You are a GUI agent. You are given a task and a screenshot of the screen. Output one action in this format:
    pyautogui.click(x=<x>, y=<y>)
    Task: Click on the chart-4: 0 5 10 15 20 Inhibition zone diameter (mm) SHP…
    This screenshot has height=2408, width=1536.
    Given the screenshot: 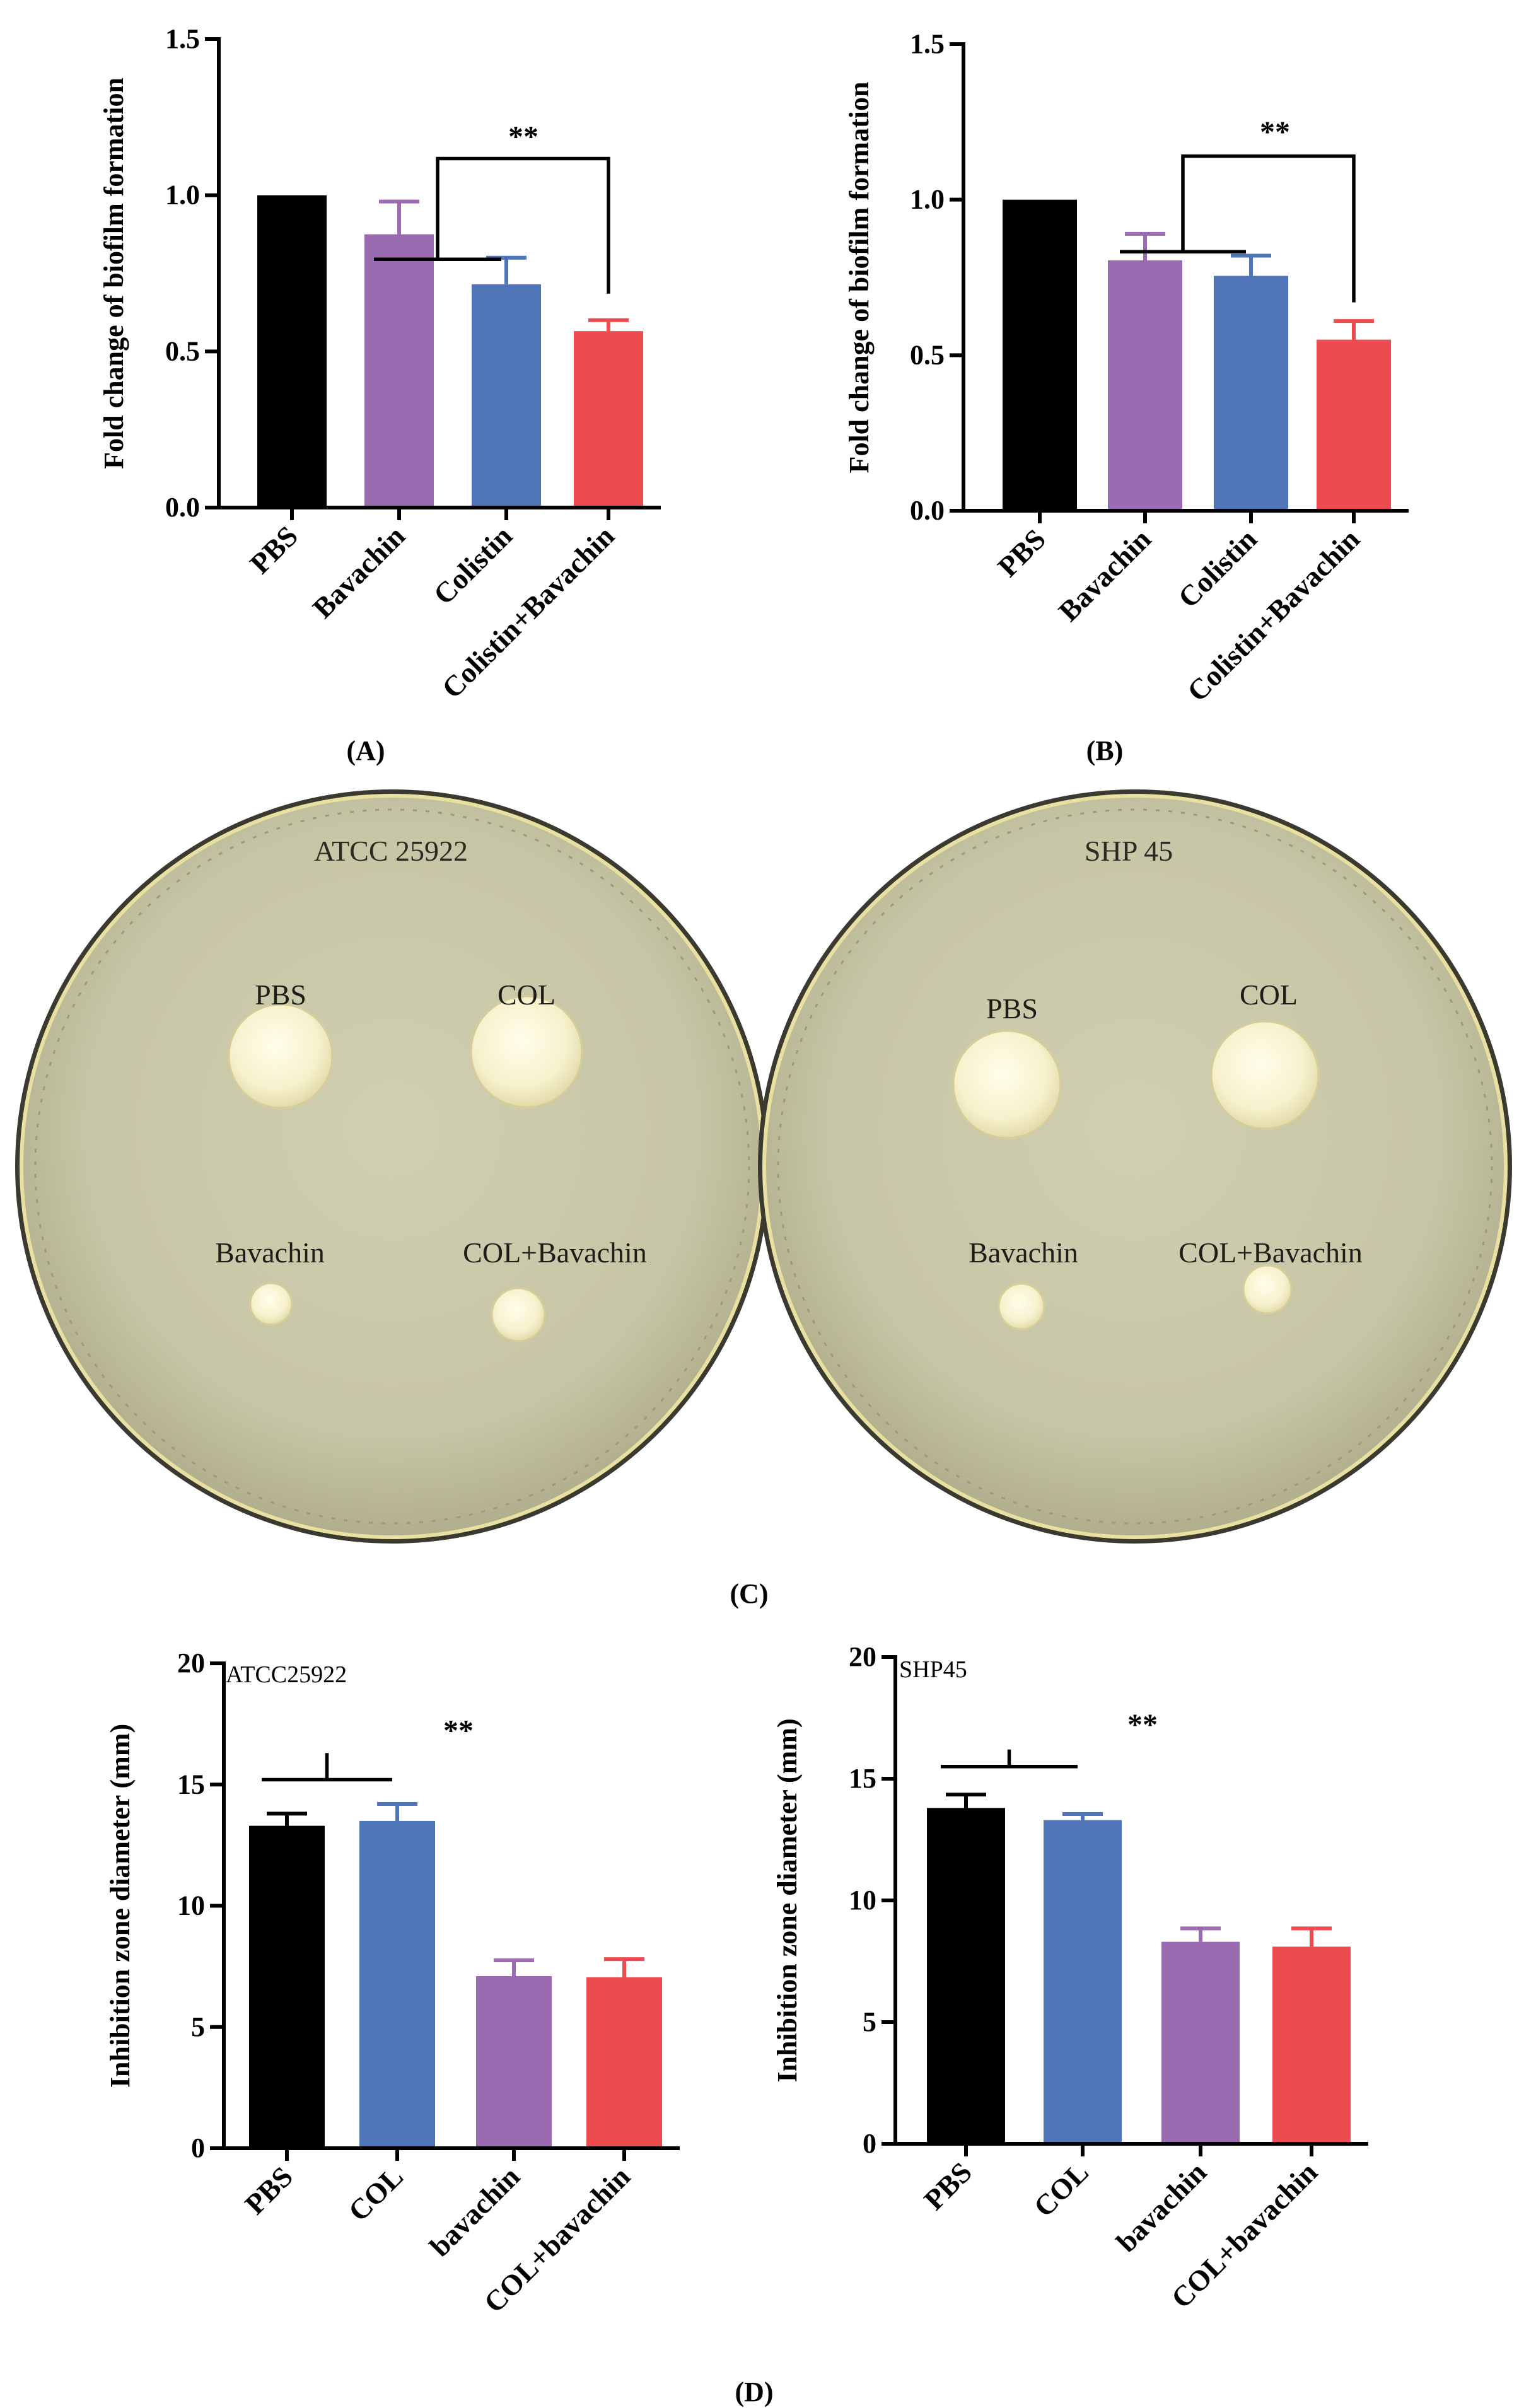 What is the action you would take?
    pyautogui.click(x=1070, y=1978)
    